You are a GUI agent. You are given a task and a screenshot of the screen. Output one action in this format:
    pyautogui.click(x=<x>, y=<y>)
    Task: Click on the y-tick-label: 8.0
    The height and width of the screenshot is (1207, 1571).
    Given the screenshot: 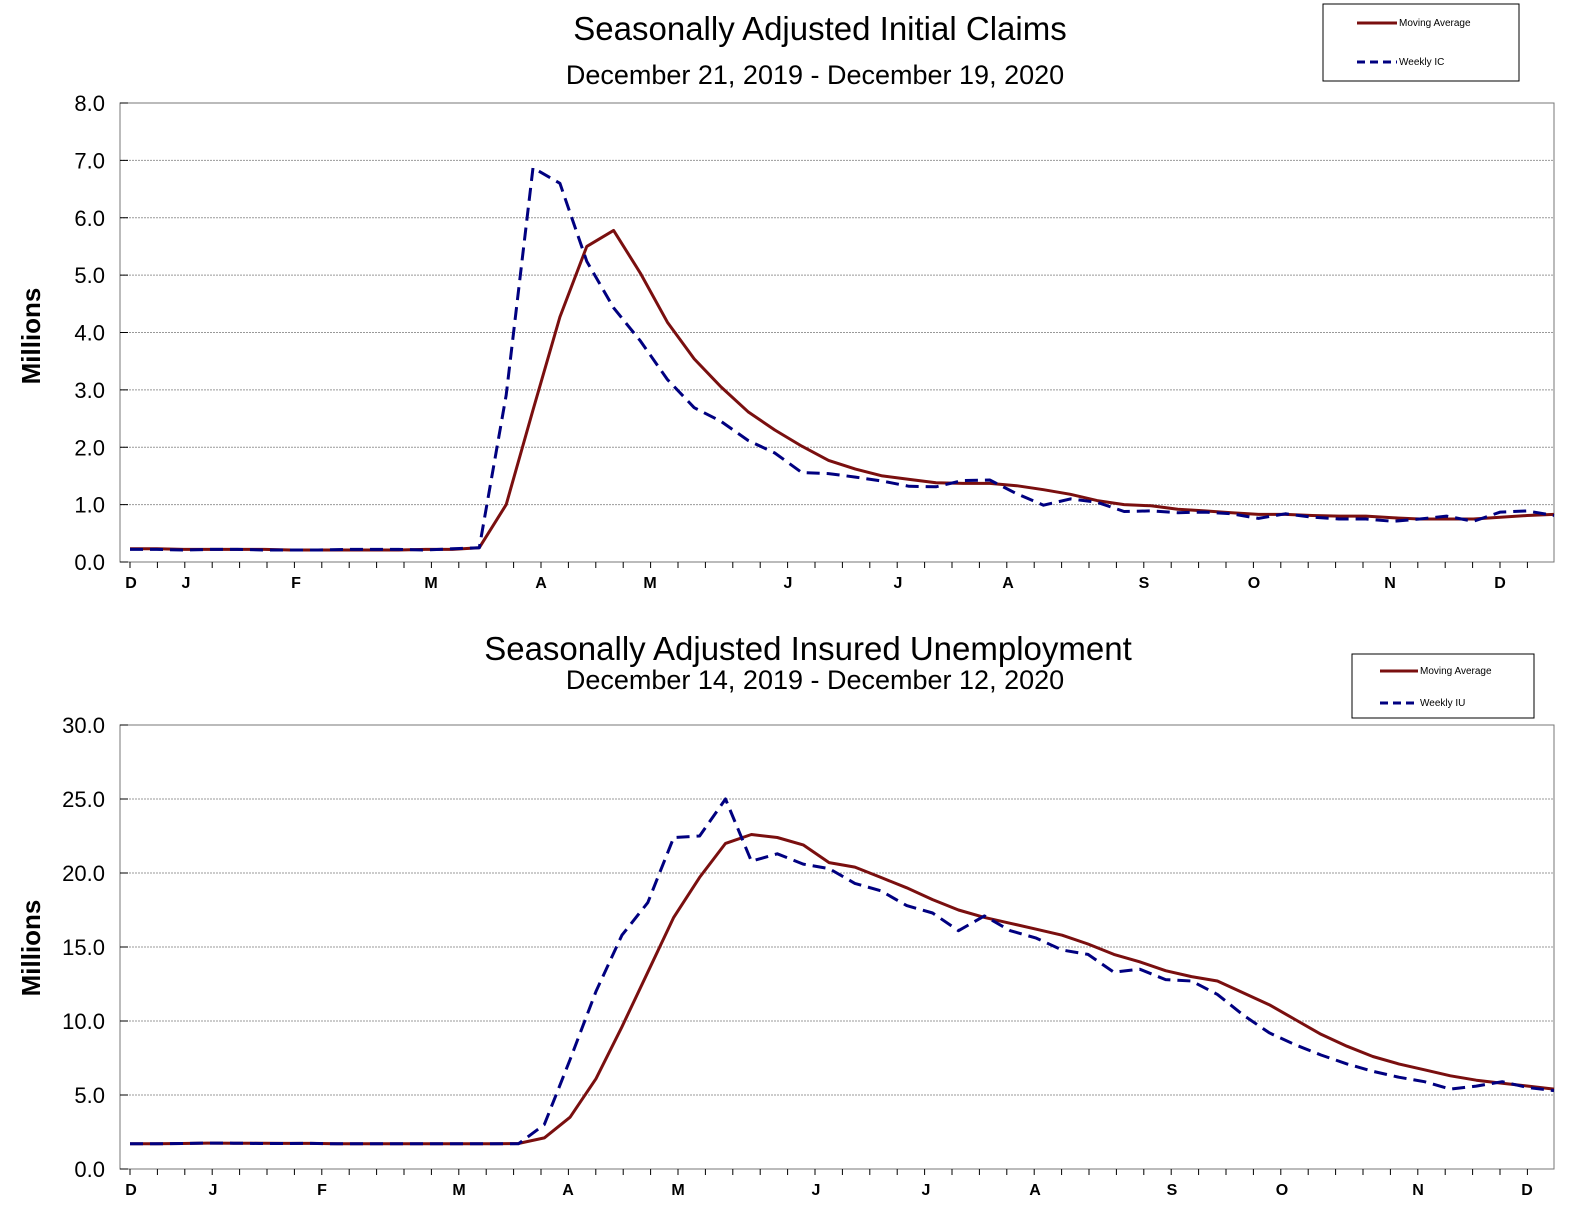 What is the action you would take?
    pyautogui.click(x=89, y=103)
    